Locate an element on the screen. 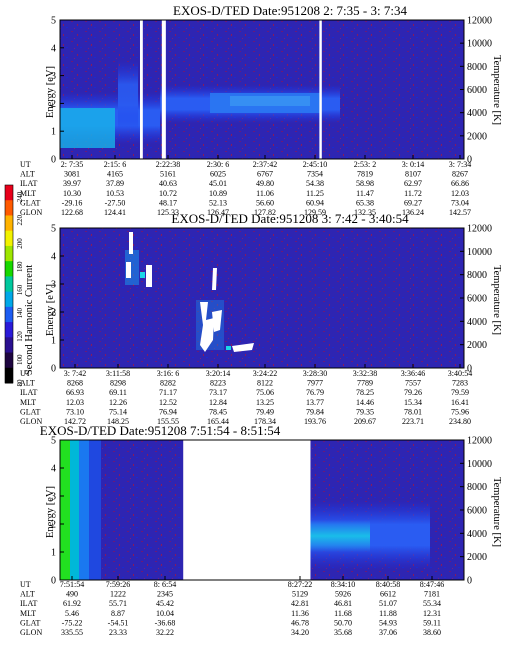 This screenshot has width=505, height=654. panel-1-y2tick-label: 10000 is located at coordinates (479, 44).